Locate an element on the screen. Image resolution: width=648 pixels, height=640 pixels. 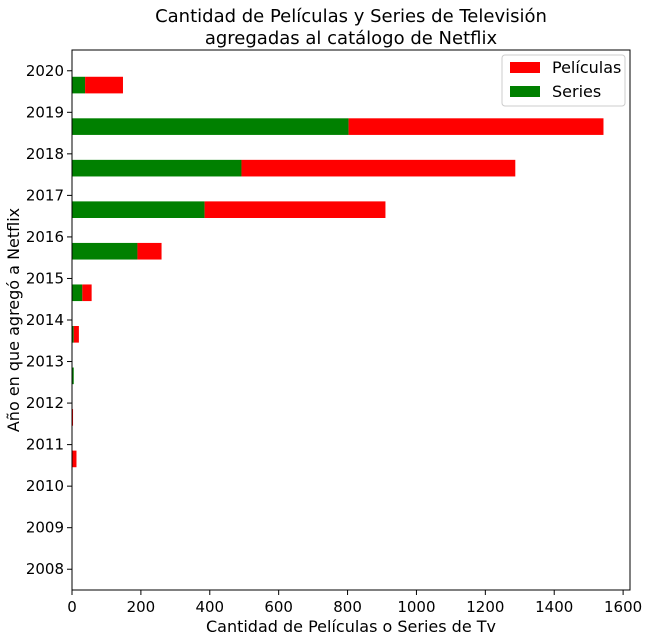
y-tick-label-2014: 2014 is located at coordinates (45, 320).